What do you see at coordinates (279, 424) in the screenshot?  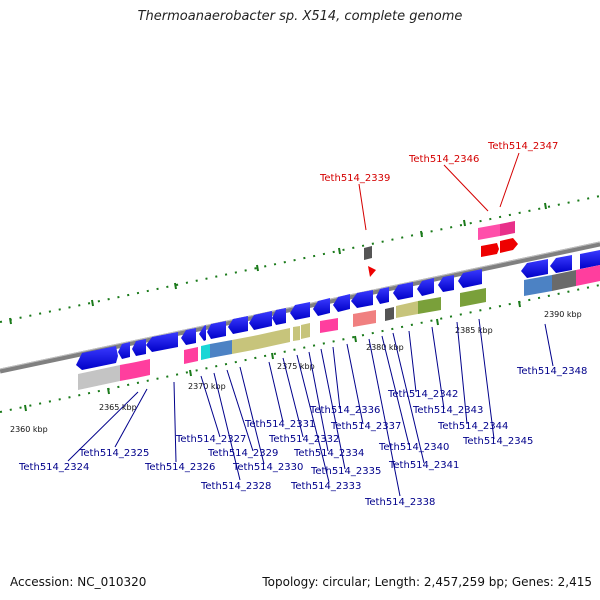 I see `gene-label: Teth514_2331` at bounding box center [279, 424].